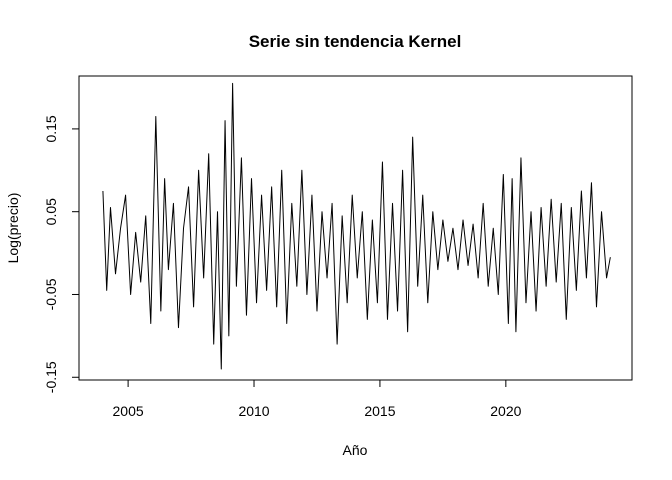 The image size is (672, 480). What do you see at coordinates (505, 411) in the screenshot?
I see `x-tick-label: 2020` at bounding box center [505, 411].